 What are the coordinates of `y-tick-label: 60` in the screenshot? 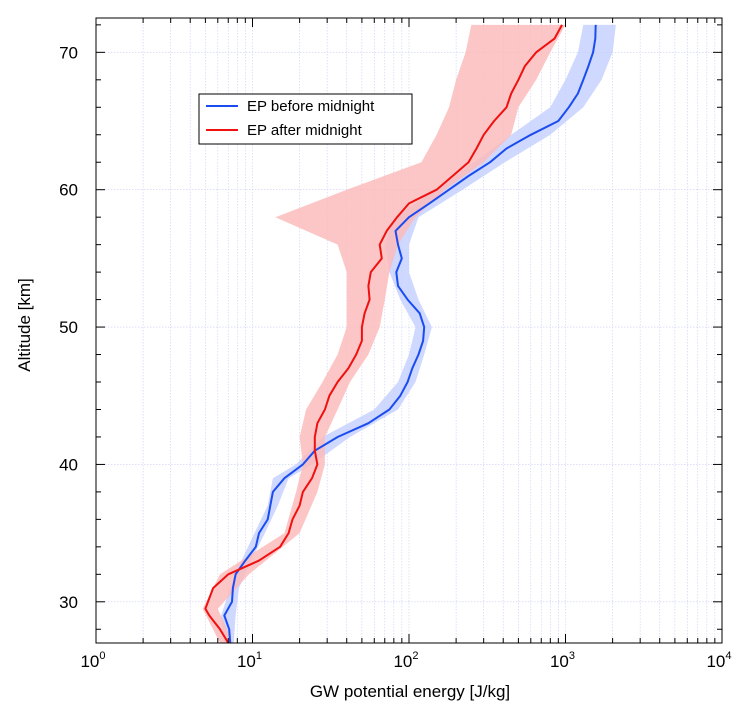 It's located at (68, 190).